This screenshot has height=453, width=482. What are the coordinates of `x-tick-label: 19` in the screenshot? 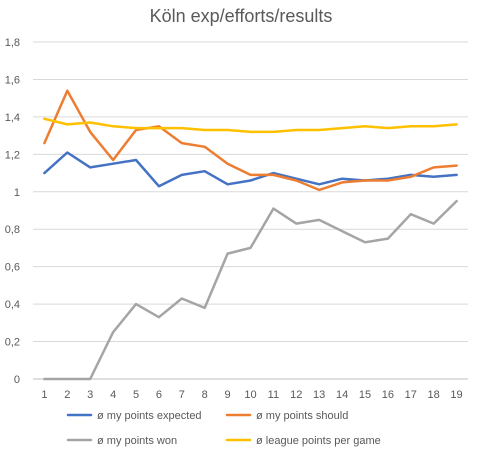 It's located at (456, 395).